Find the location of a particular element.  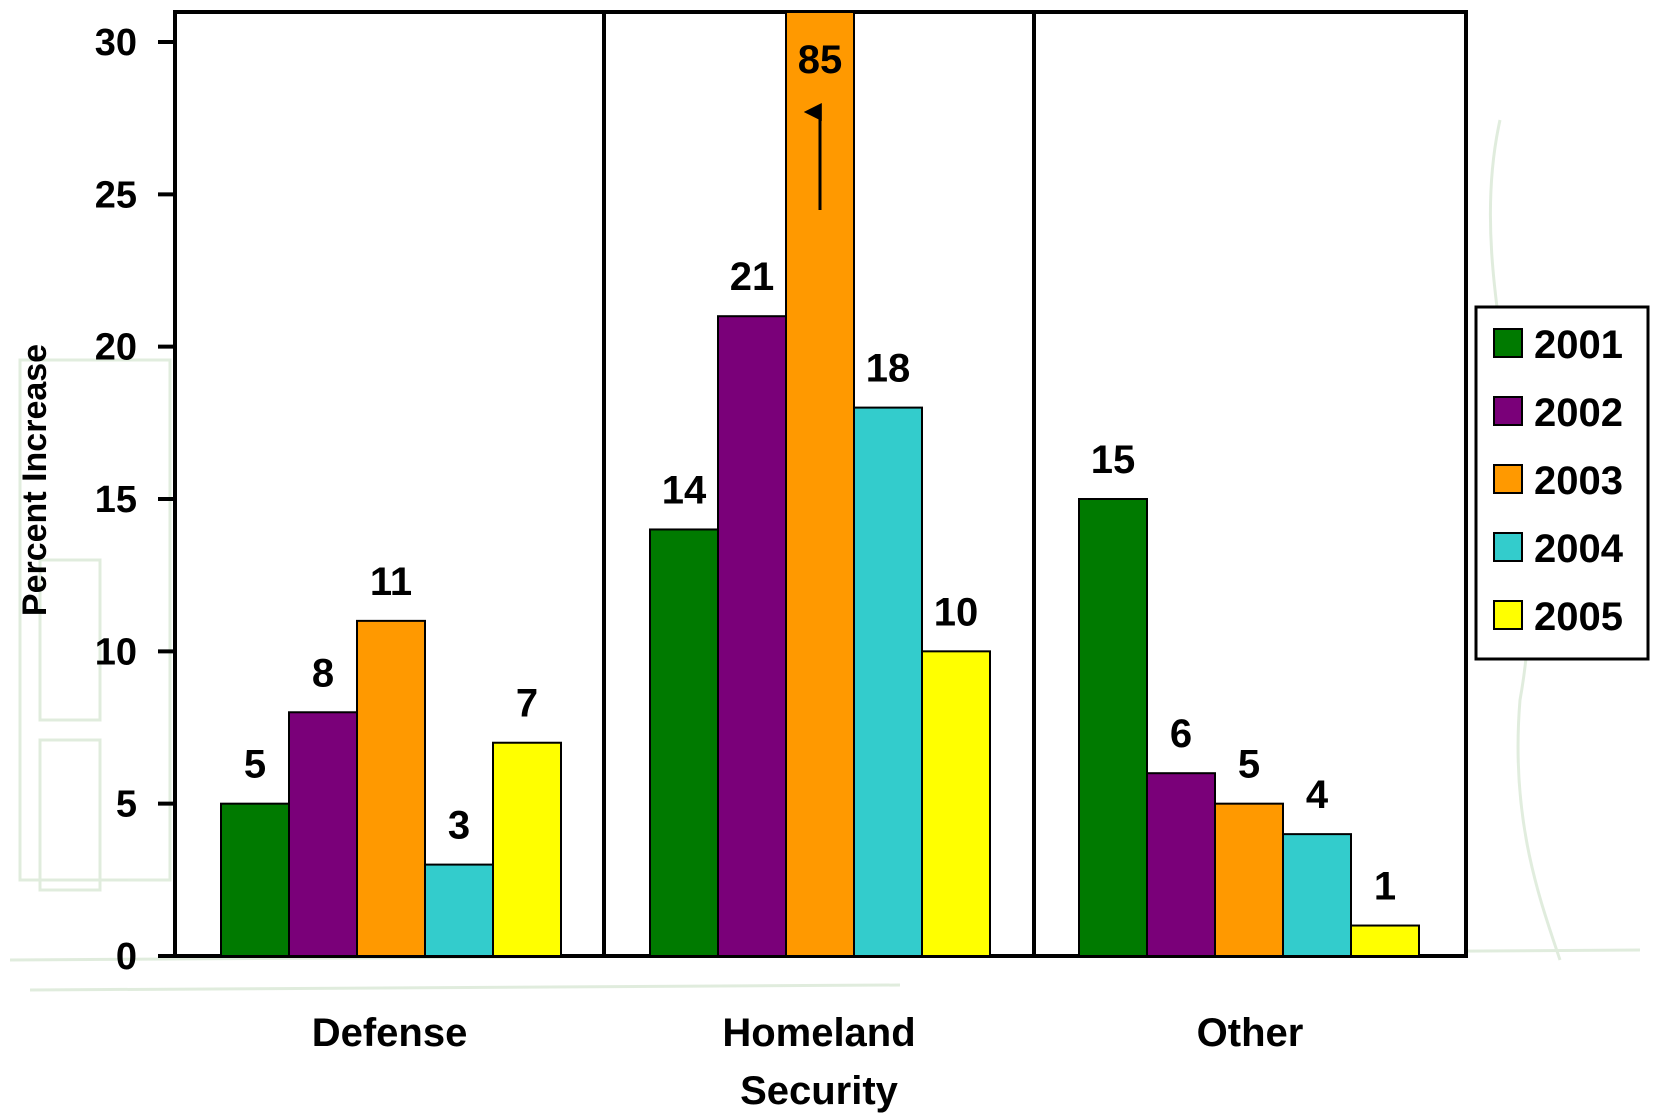

legend-label: 2003 is located at coordinates (1578, 481).